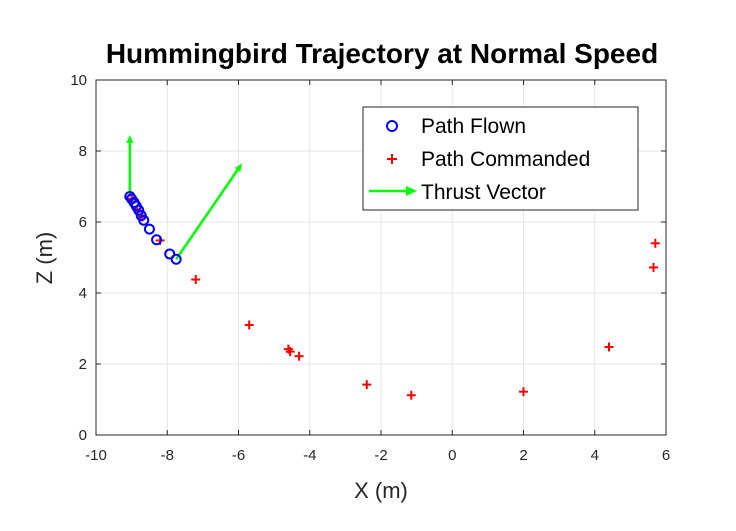 This screenshot has width=736, height=531. Describe the element at coordinates (381, 490) in the screenshot. I see `x-axis-label: X (m)` at that location.